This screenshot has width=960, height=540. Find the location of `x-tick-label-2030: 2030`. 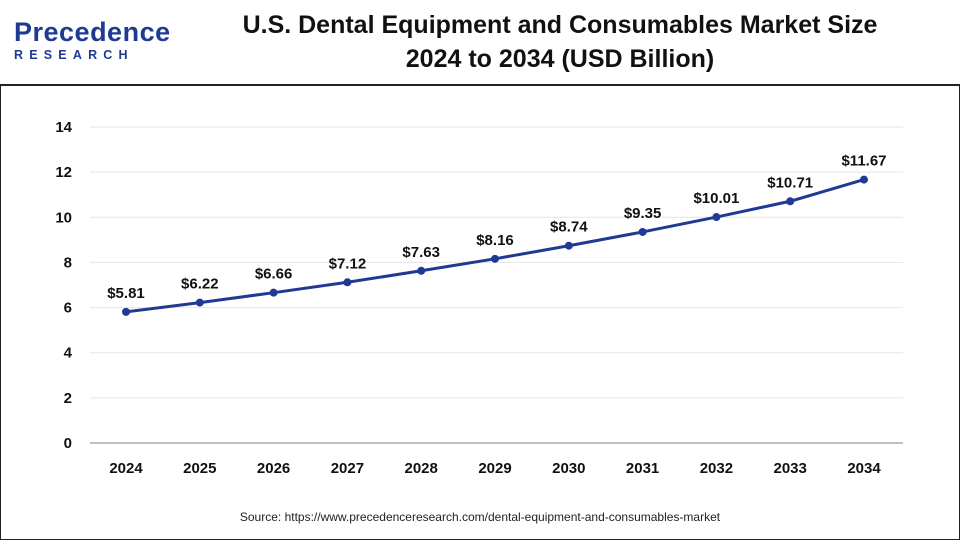

x-tick-label-2030: 2030 is located at coordinates (568, 468).